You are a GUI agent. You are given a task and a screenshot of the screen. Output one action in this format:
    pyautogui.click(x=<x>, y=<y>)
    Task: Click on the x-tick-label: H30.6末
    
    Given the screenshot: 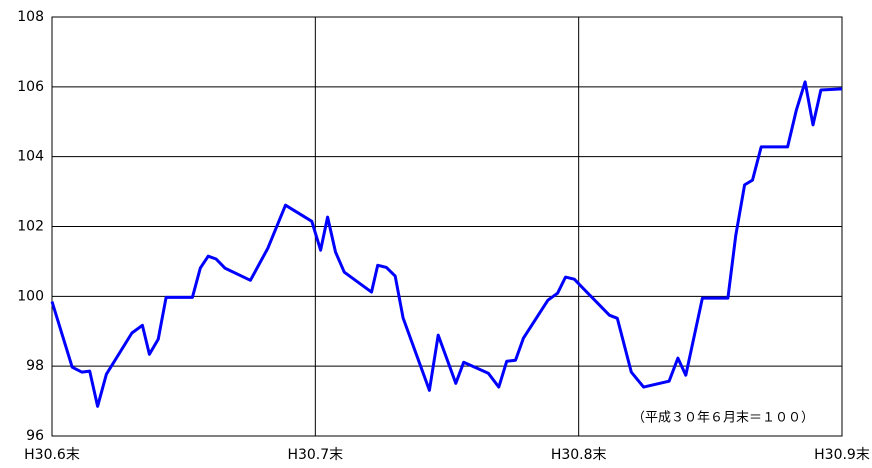 What is the action you would take?
    pyautogui.click(x=52, y=455)
    